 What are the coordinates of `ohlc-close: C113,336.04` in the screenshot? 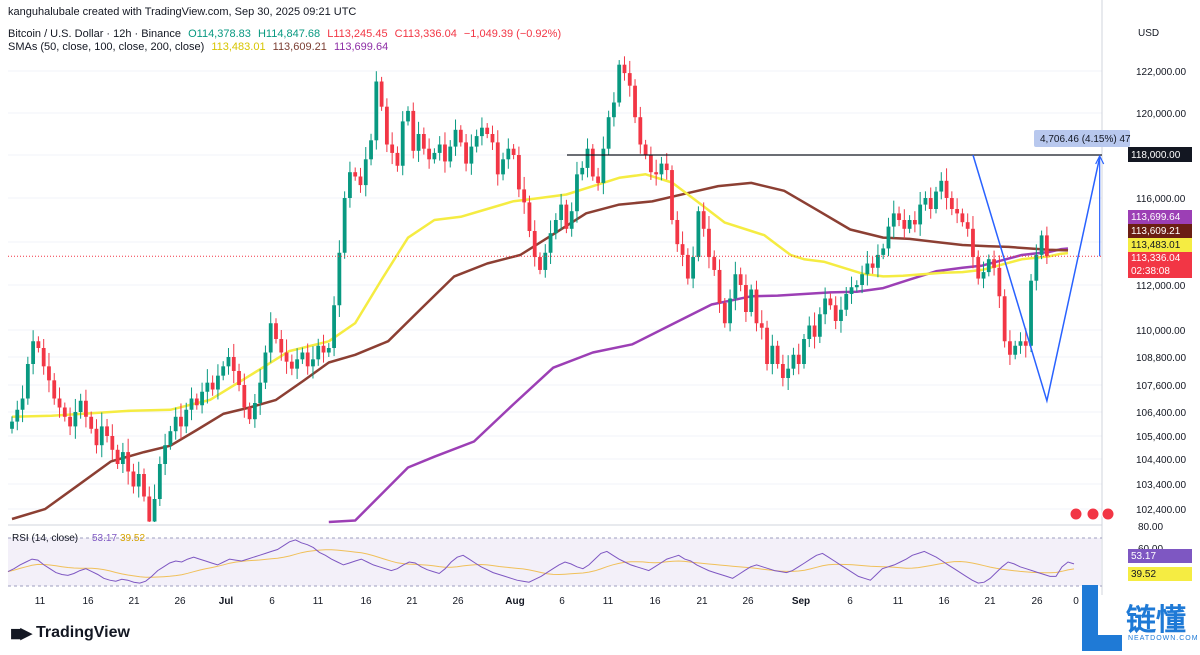 It's located at (425, 34).